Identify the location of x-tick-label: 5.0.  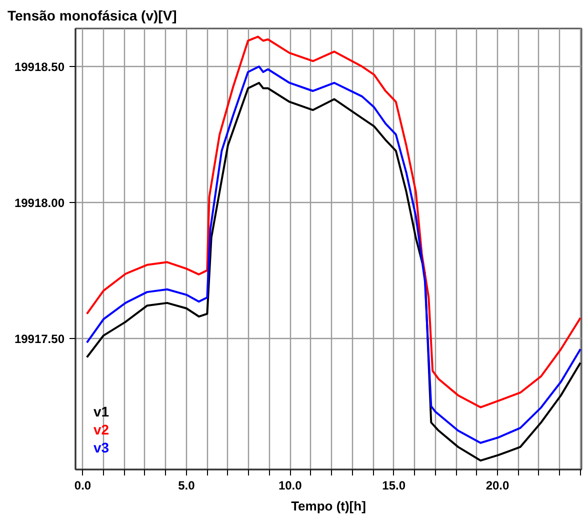
(187, 485).